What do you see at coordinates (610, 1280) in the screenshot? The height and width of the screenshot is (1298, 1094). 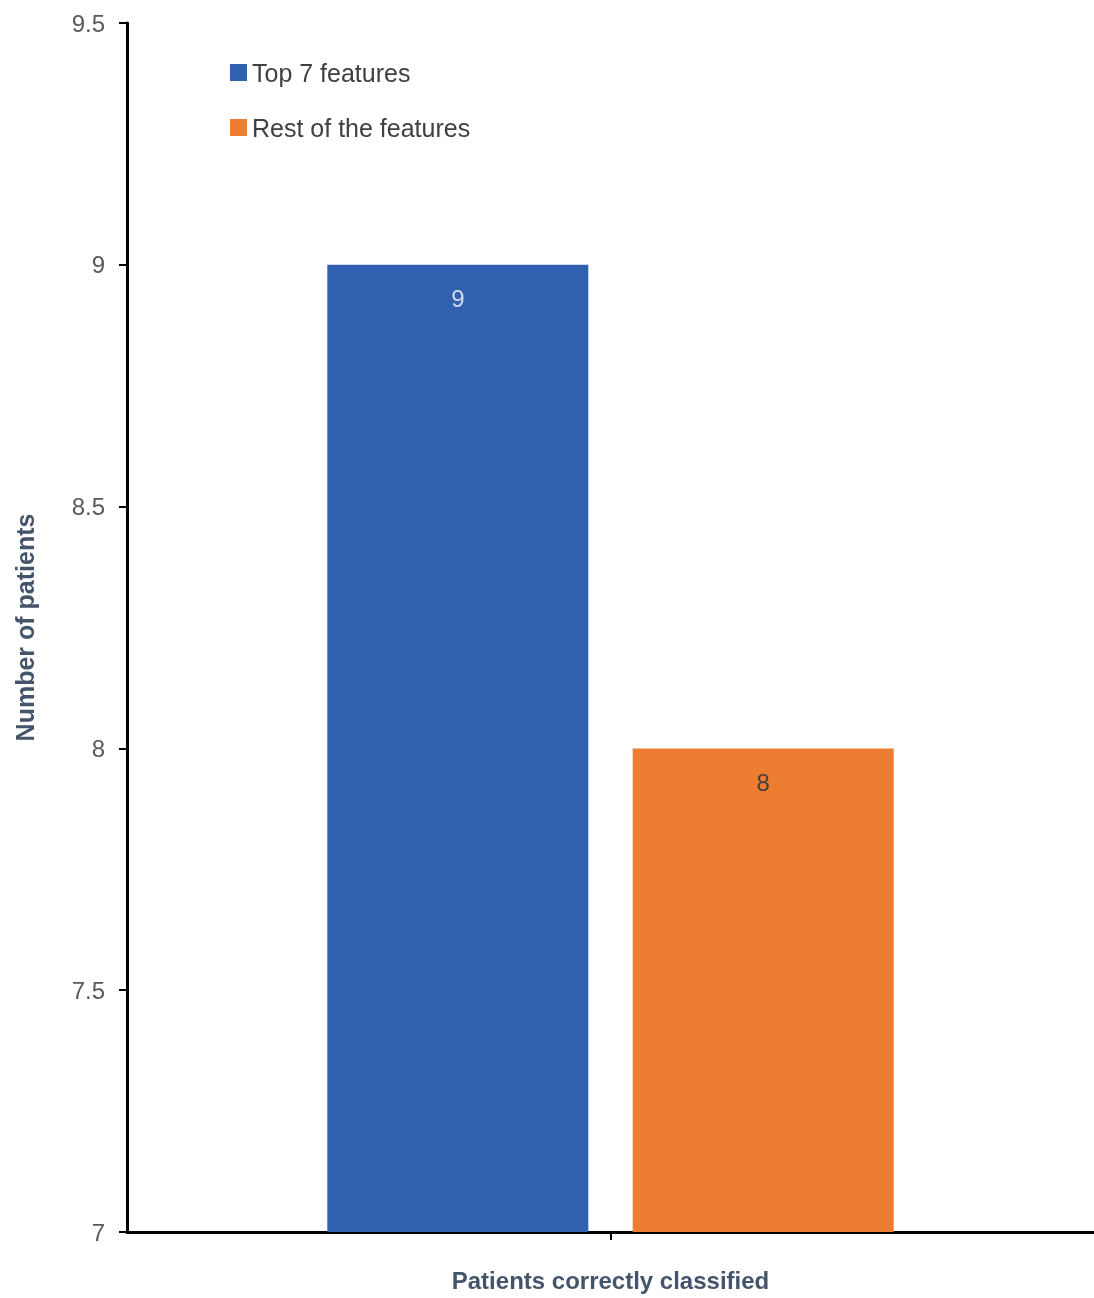 I see `x-tick-label: Patients correctly classified` at bounding box center [610, 1280].